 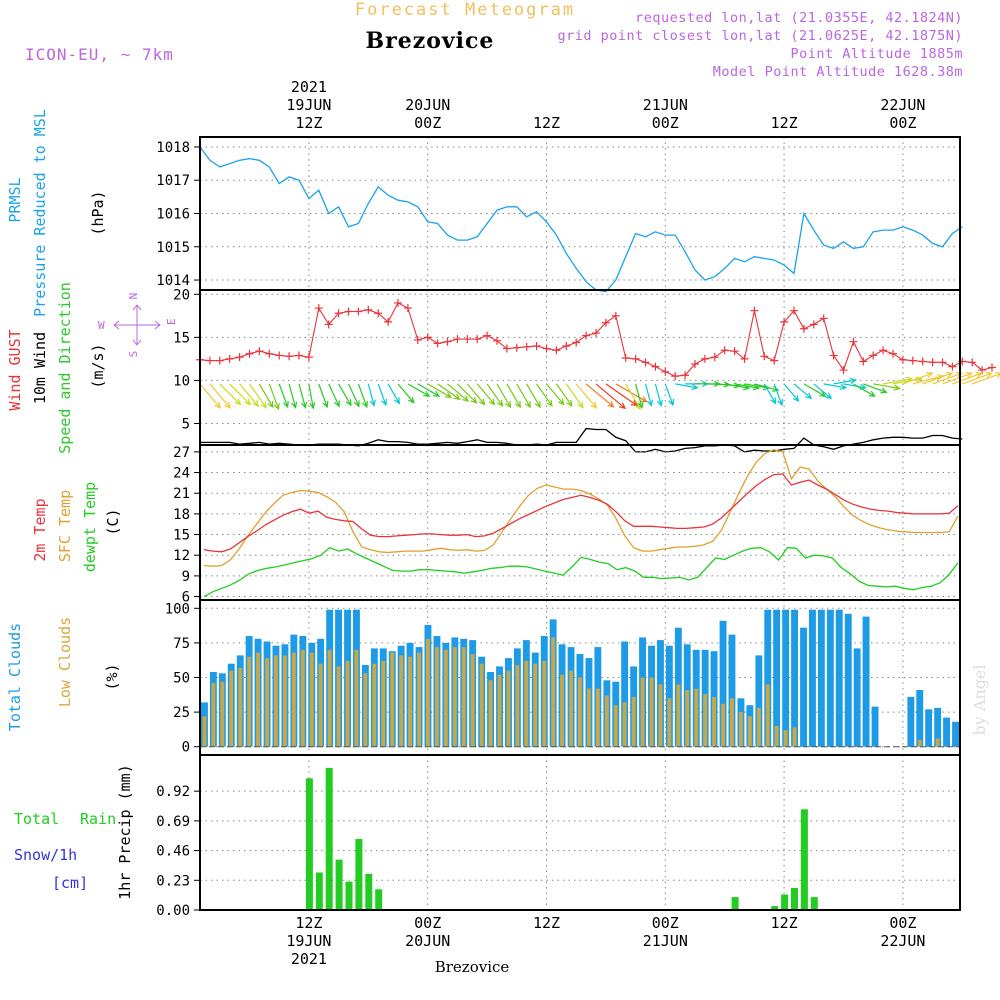 What do you see at coordinates (581, 513) in the screenshot?
I see `temp2m-line` at bounding box center [581, 513].